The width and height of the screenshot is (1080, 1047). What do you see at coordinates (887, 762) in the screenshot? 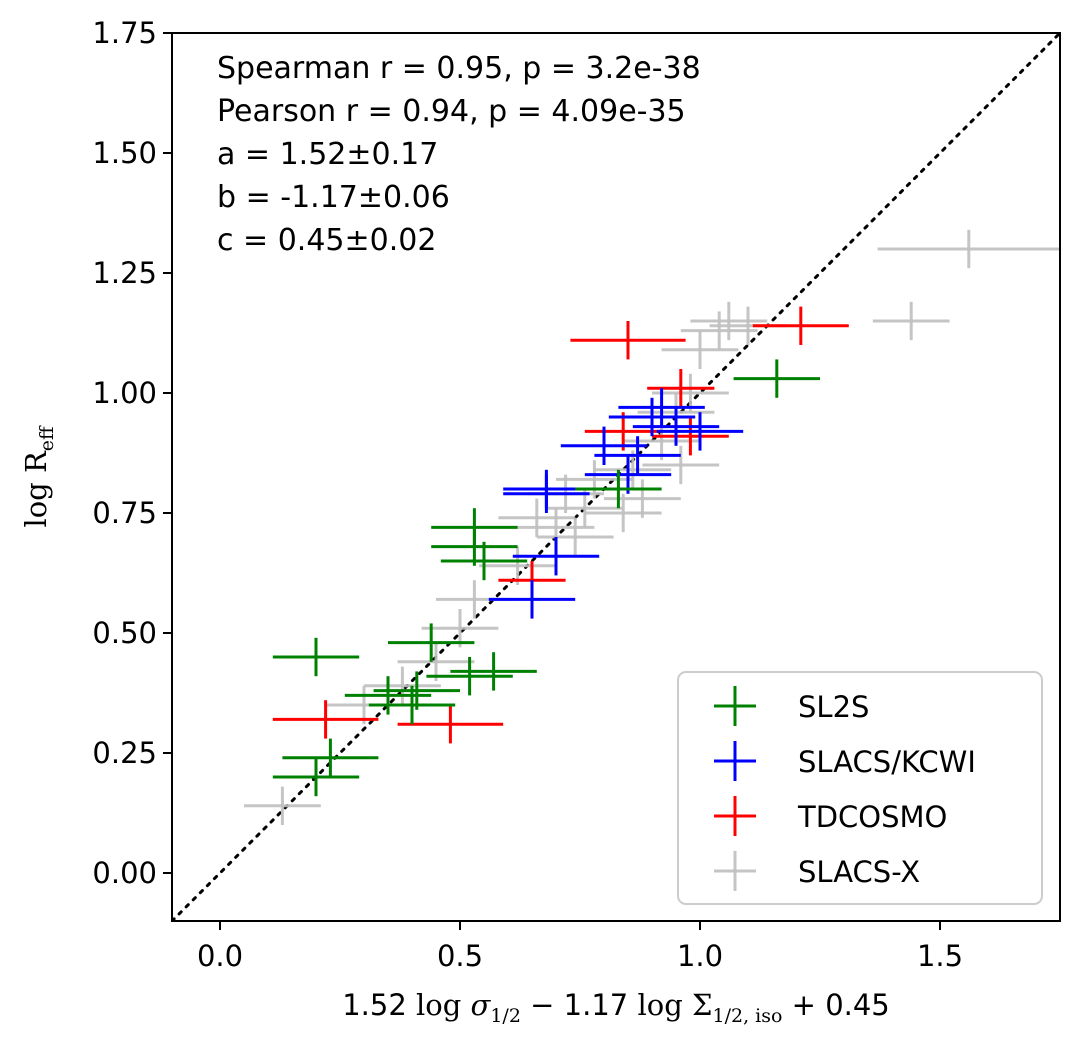
I see `legend-label: SLACS/KCWI` at bounding box center [887, 762].